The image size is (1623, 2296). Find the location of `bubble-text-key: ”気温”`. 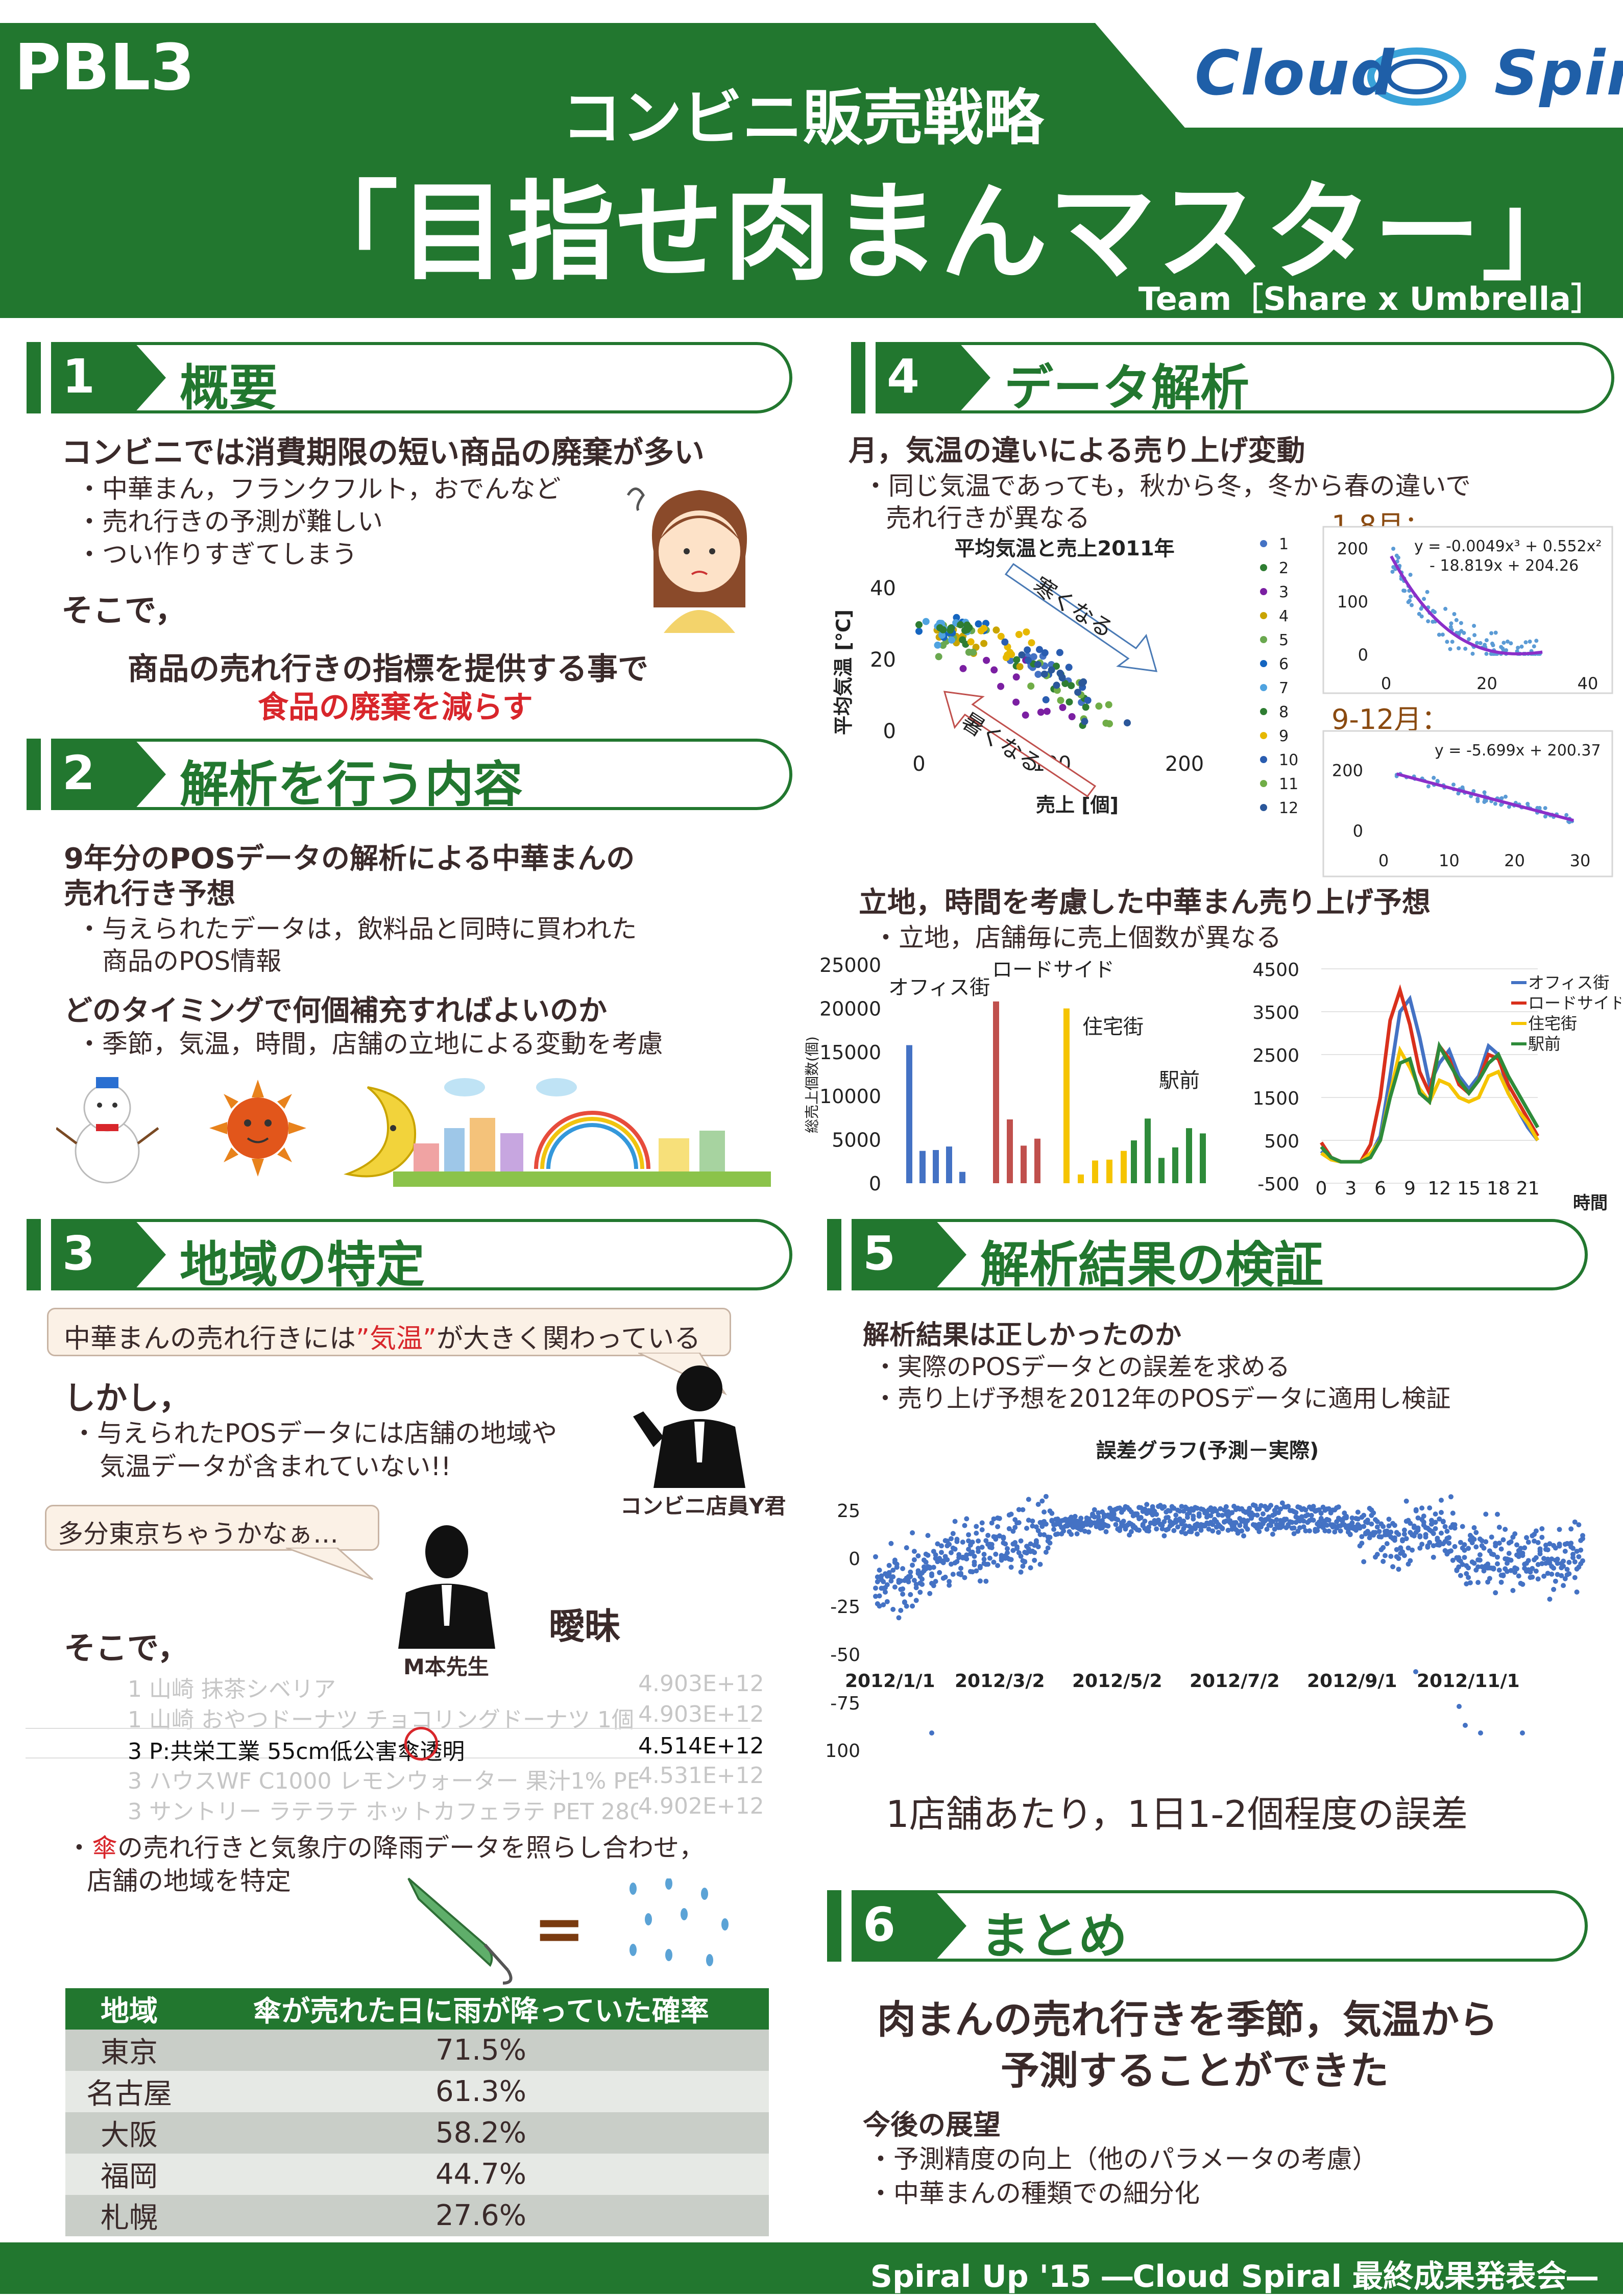

bubble-text-key: ”気温” is located at coordinates (396, 1339).